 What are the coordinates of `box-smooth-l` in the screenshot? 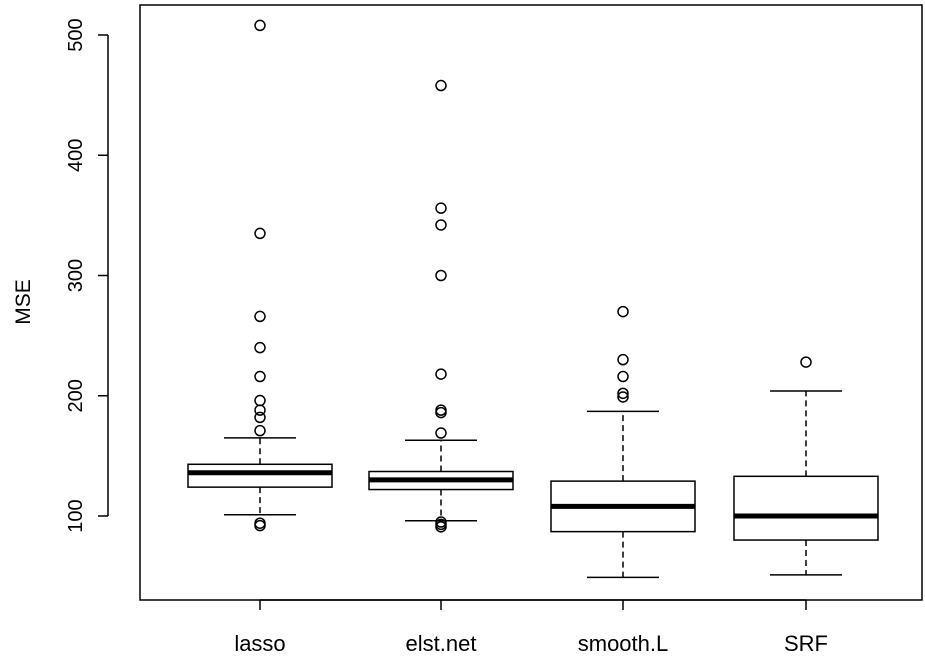 It's located at (623, 442).